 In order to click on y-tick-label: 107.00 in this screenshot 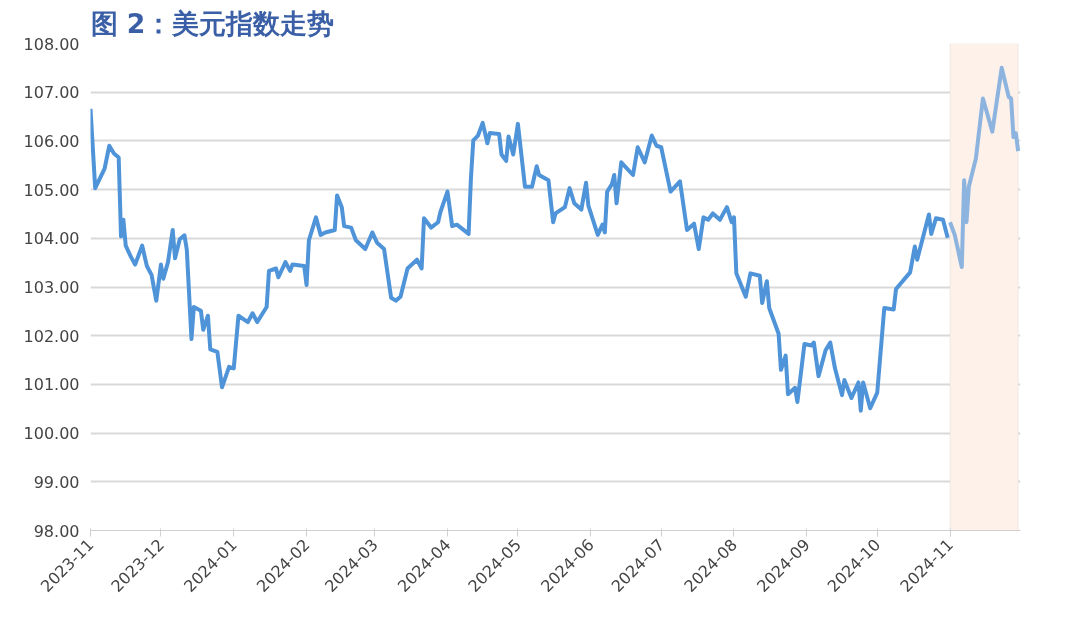, I will do `click(51, 93)`.